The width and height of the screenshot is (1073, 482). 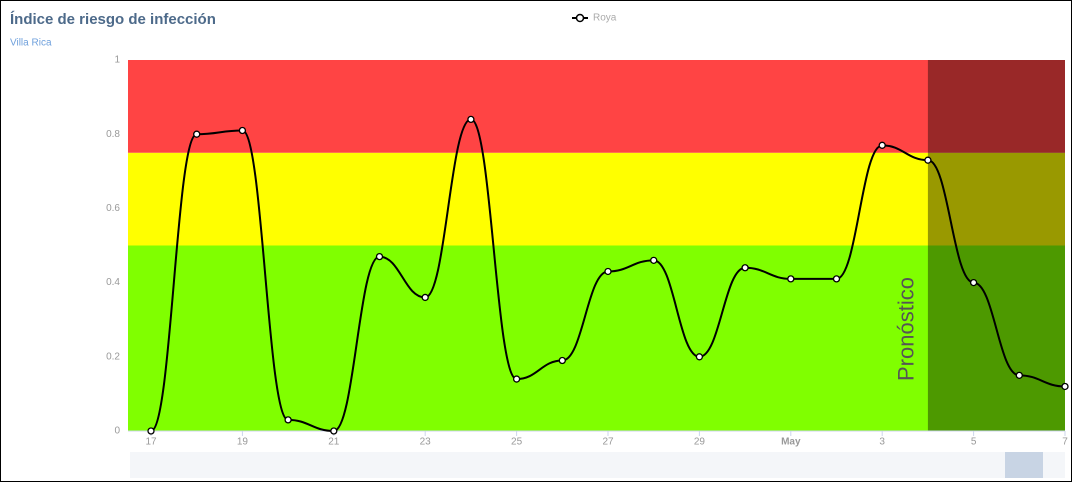 I want to click on forecast-region, so click(x=996, y=245).